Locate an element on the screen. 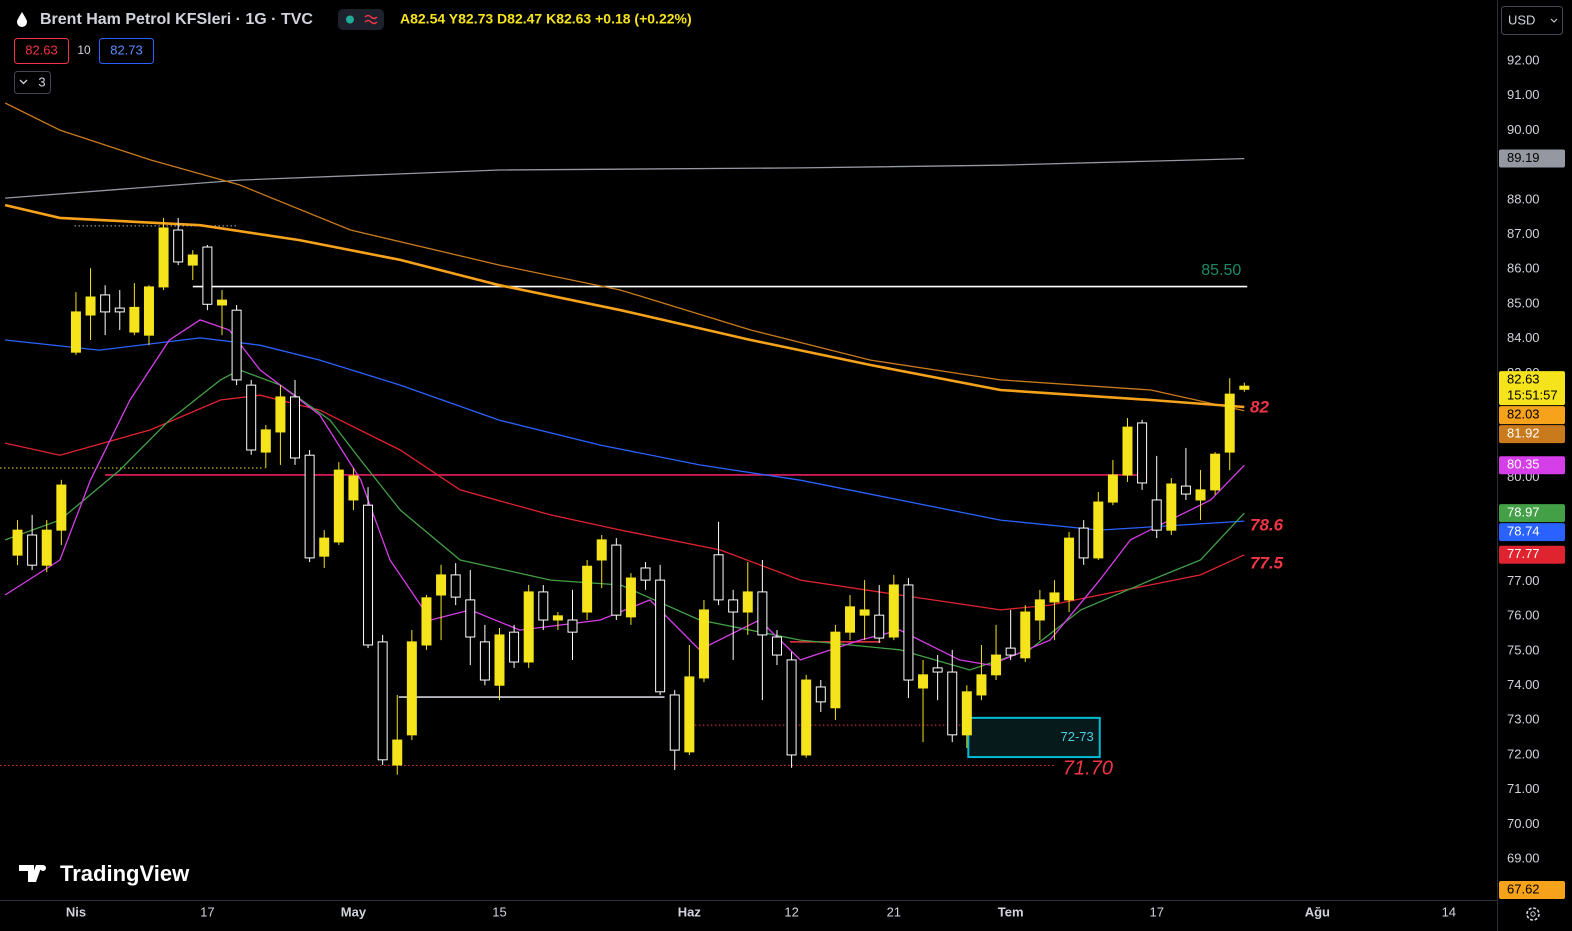 This screenshot has height=931, width=1572. currency-button is located at coordinates (1532, 20).